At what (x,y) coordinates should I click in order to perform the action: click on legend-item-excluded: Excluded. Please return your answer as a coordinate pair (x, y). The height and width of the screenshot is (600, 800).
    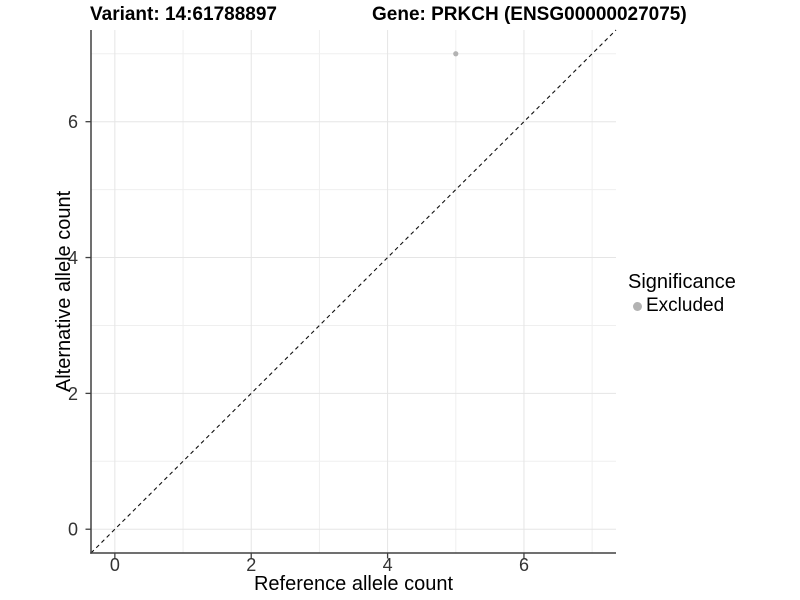
    Looking at the image, I should click on (682, 306).